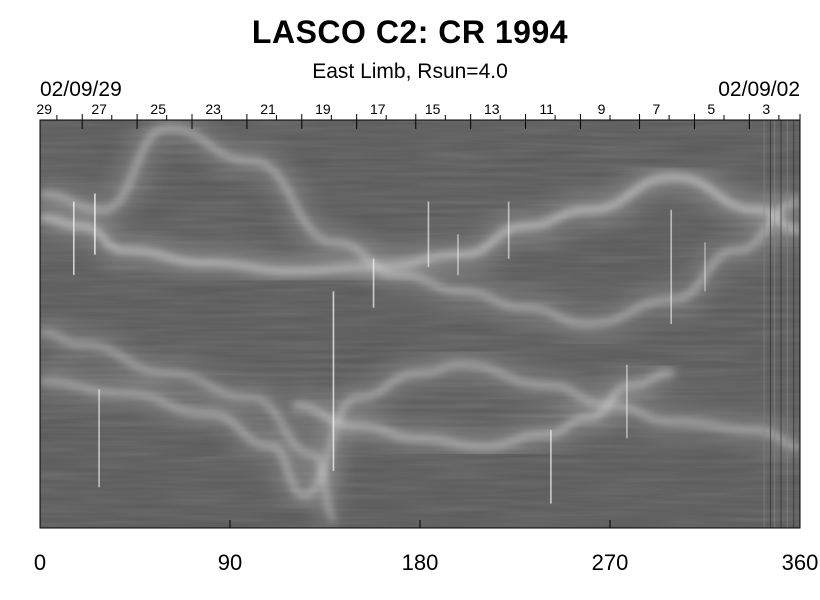 The width and height of the screenshot is (820, 600). What do you see at coordinates (759, 89) in the screenshot?
I see `end-date-label: 02/09/02` at bounding box center [759, 89].